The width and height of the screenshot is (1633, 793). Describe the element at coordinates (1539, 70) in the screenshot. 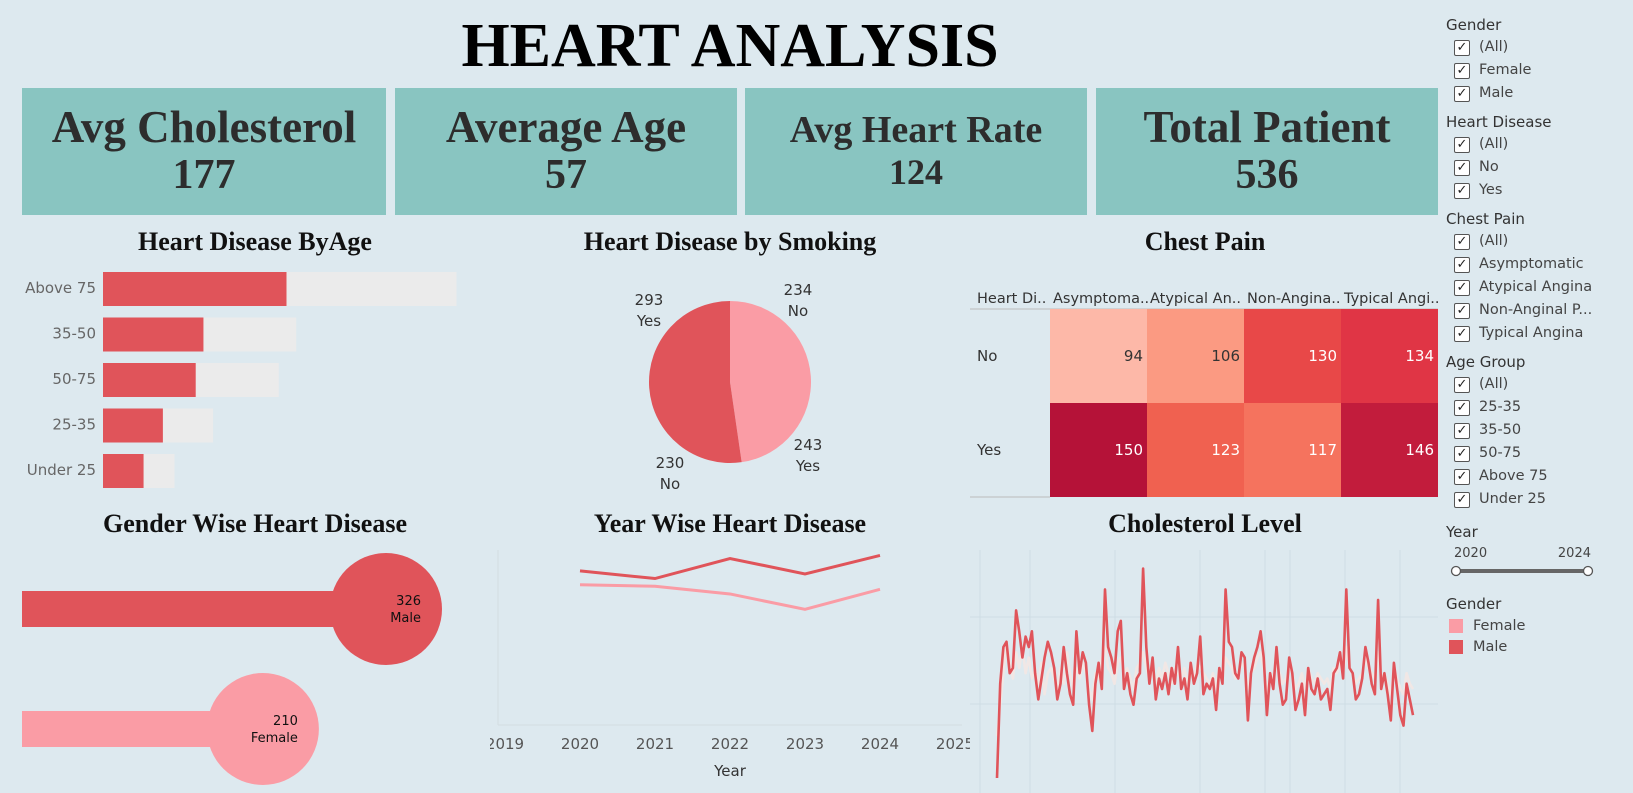

I see `filter-option: ✓ Female` at that location.